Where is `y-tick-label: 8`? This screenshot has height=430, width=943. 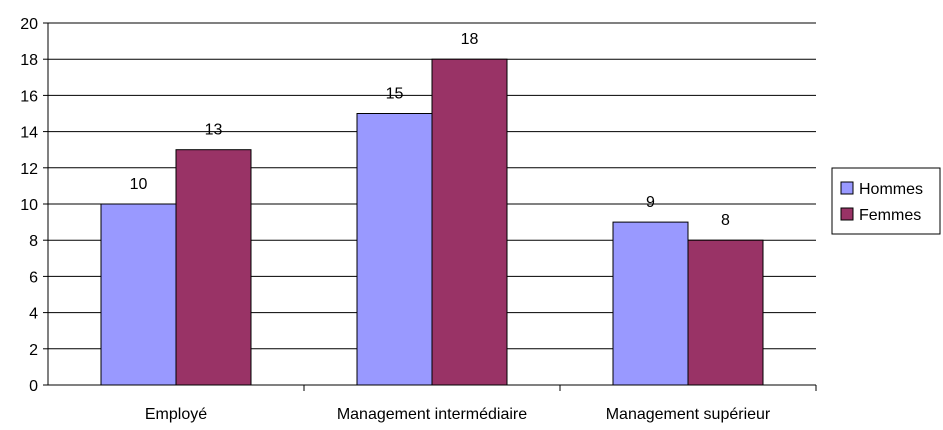
y-tick-label: 8 is located at coordinates (33, 241).